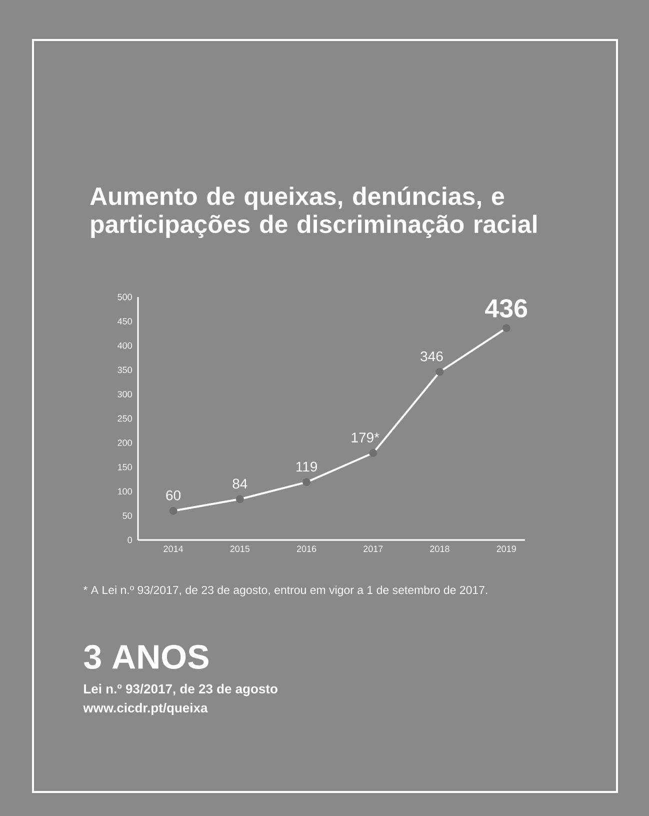 The height and width of the screenshot is (816, 649). Describe the element at coordinates (506, 308) in the screenshot. I see `data-label: 436` at that location.